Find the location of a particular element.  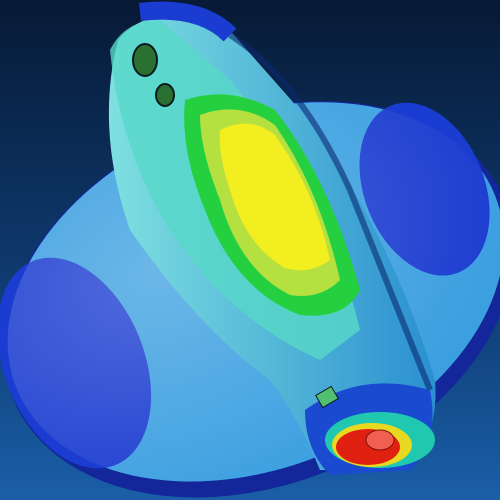

hot-core is located at coordinates (380, 440).